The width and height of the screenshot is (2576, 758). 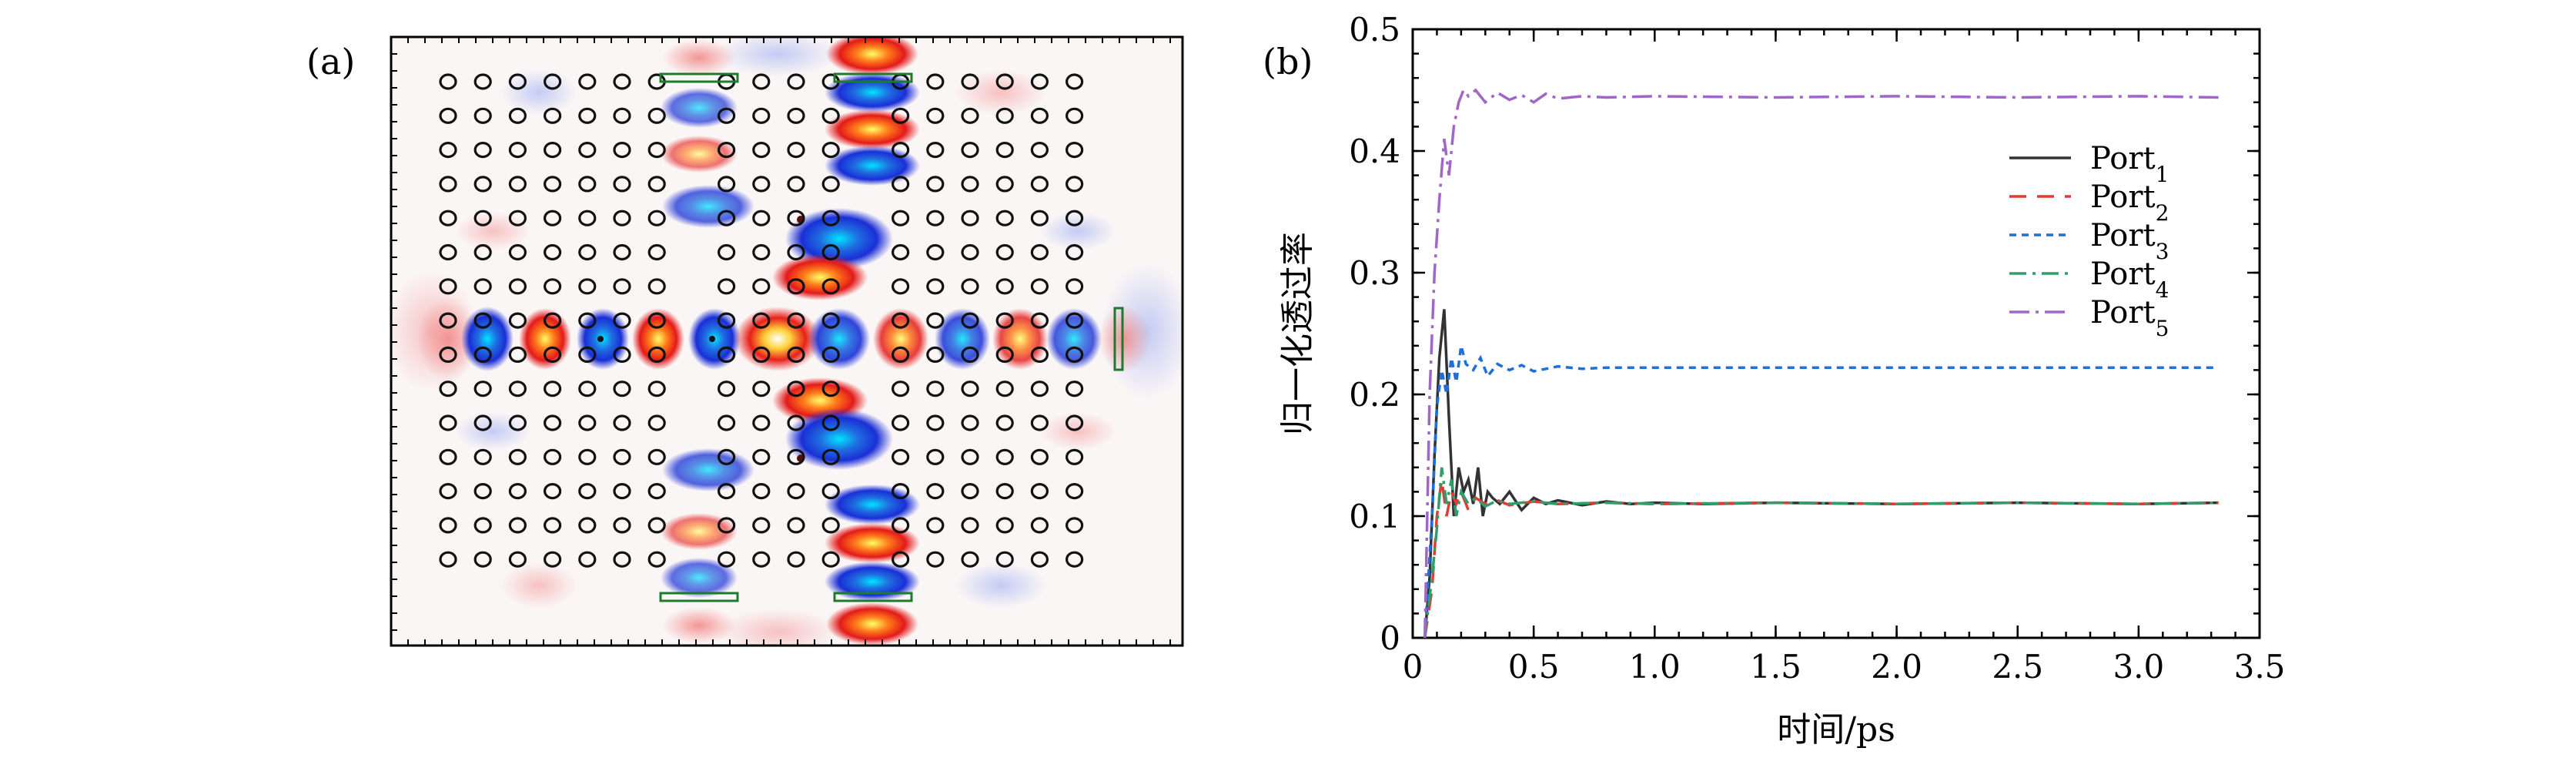 What do you see at coordinates (1390, 638) in the screenshot?
I see `y-tick-label: 0` at bounding box center [1390, 638].